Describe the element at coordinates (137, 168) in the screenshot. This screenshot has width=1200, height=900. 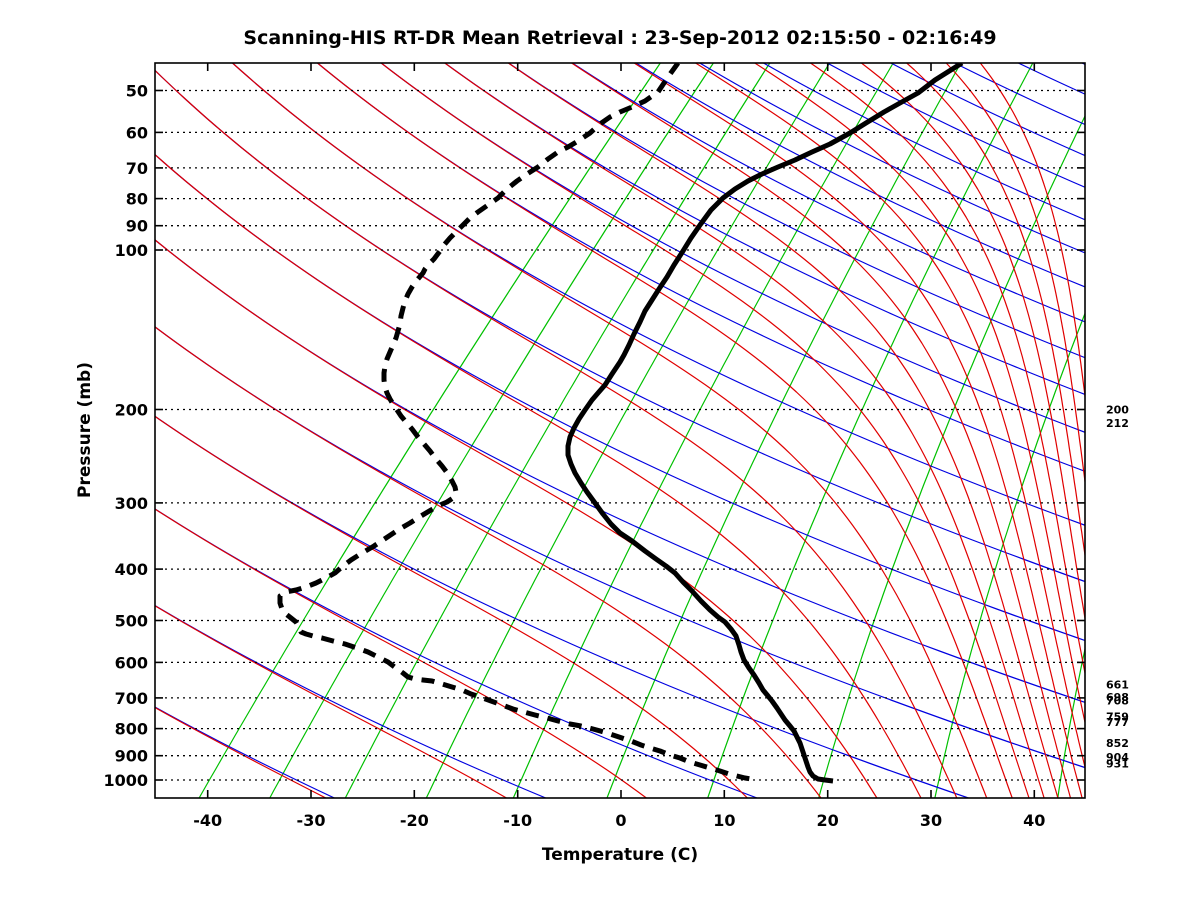
I see `y-tick-label-70: 70` at that location.